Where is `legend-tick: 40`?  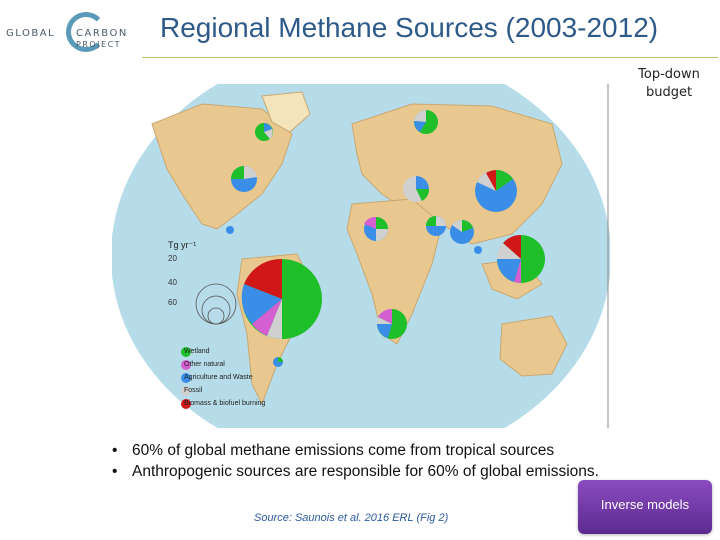 legend-tick: 40 is located at coordinates (172, 282).